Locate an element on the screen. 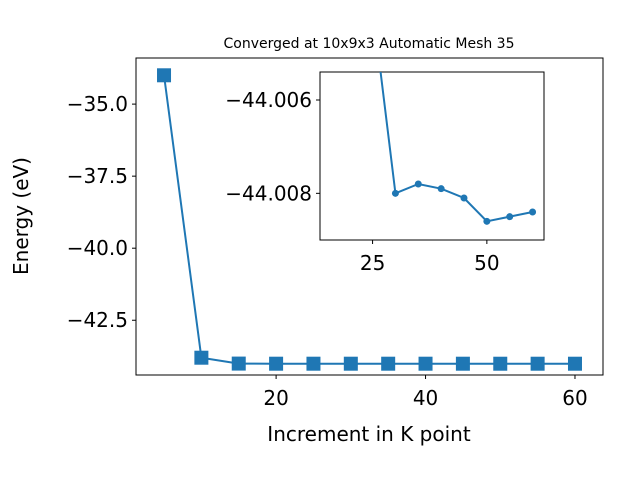 This screenshot has height=480, width=640. inset-y-tick-label: −44.008 is located at coordinates (268, 193).